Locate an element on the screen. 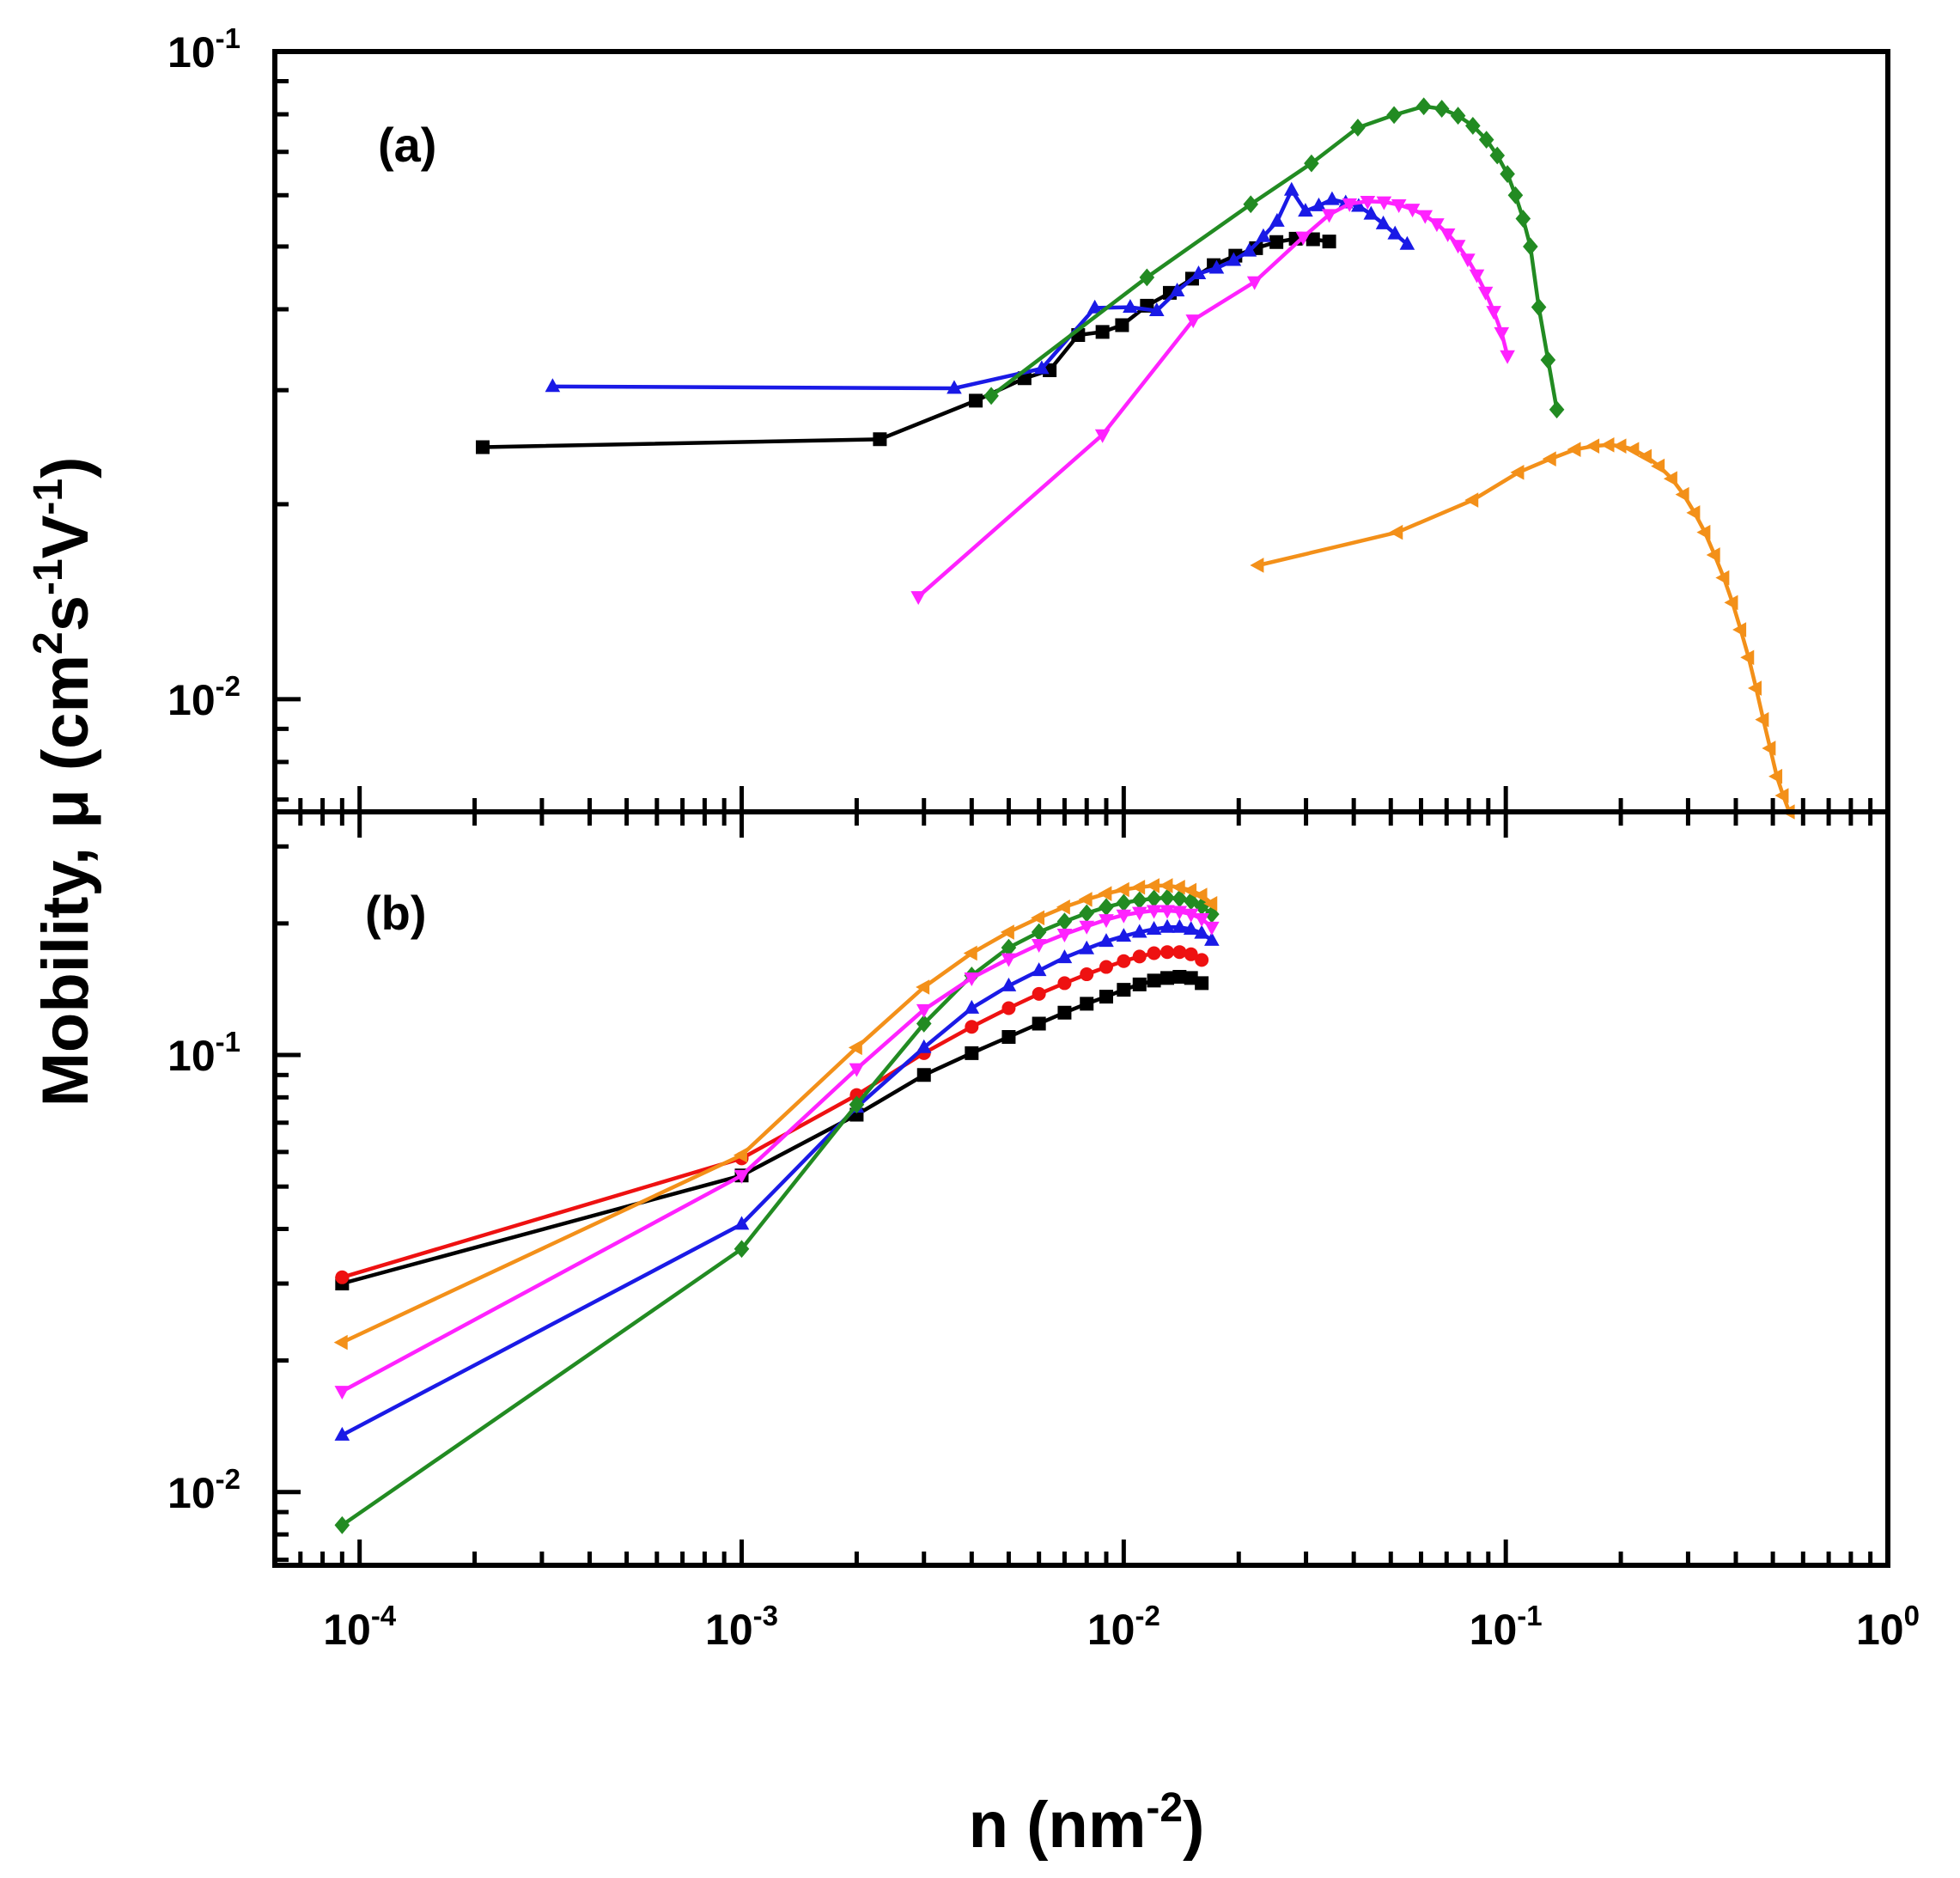 This screenshot has width=1960, height=1878. panel-a-y-tick-label-0: 10-1 is located at coordinates (204, 49).